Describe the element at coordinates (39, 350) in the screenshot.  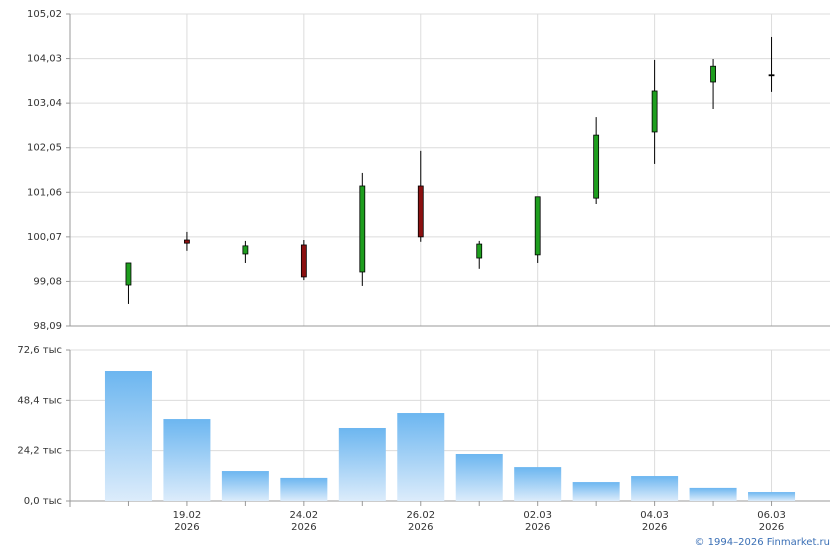
I see `y-tick-label: 72,6 тыс` at that location.